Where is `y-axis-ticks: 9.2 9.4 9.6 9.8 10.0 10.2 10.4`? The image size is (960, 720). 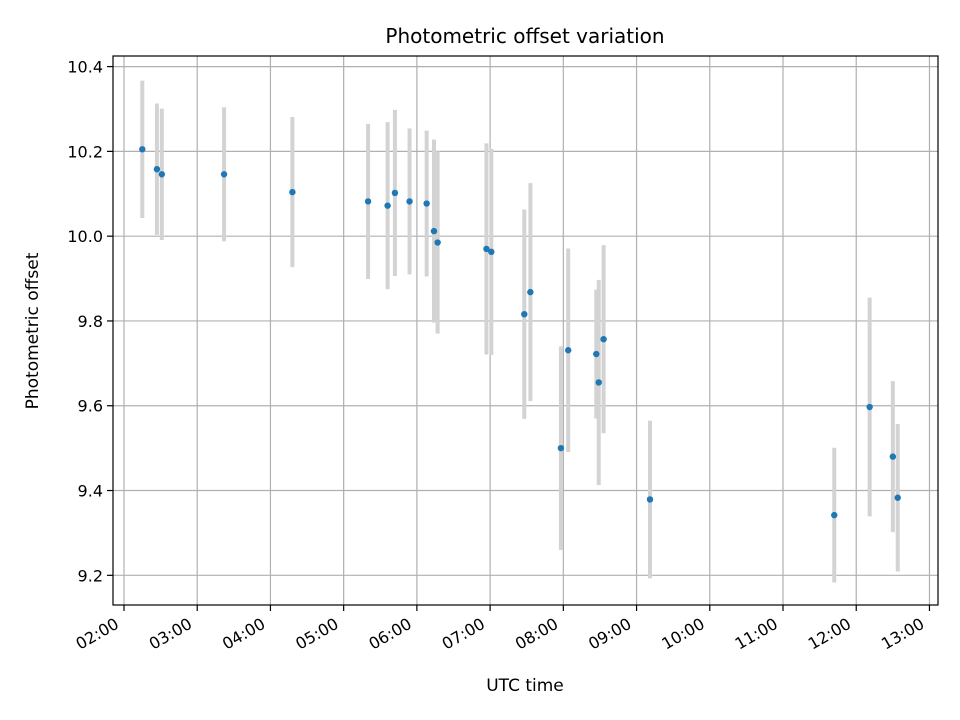 y-axis-ticks: 9.2 9.4 9.6 9.8 10.0 10.2 10.4 is located at coordinates (90, 321).